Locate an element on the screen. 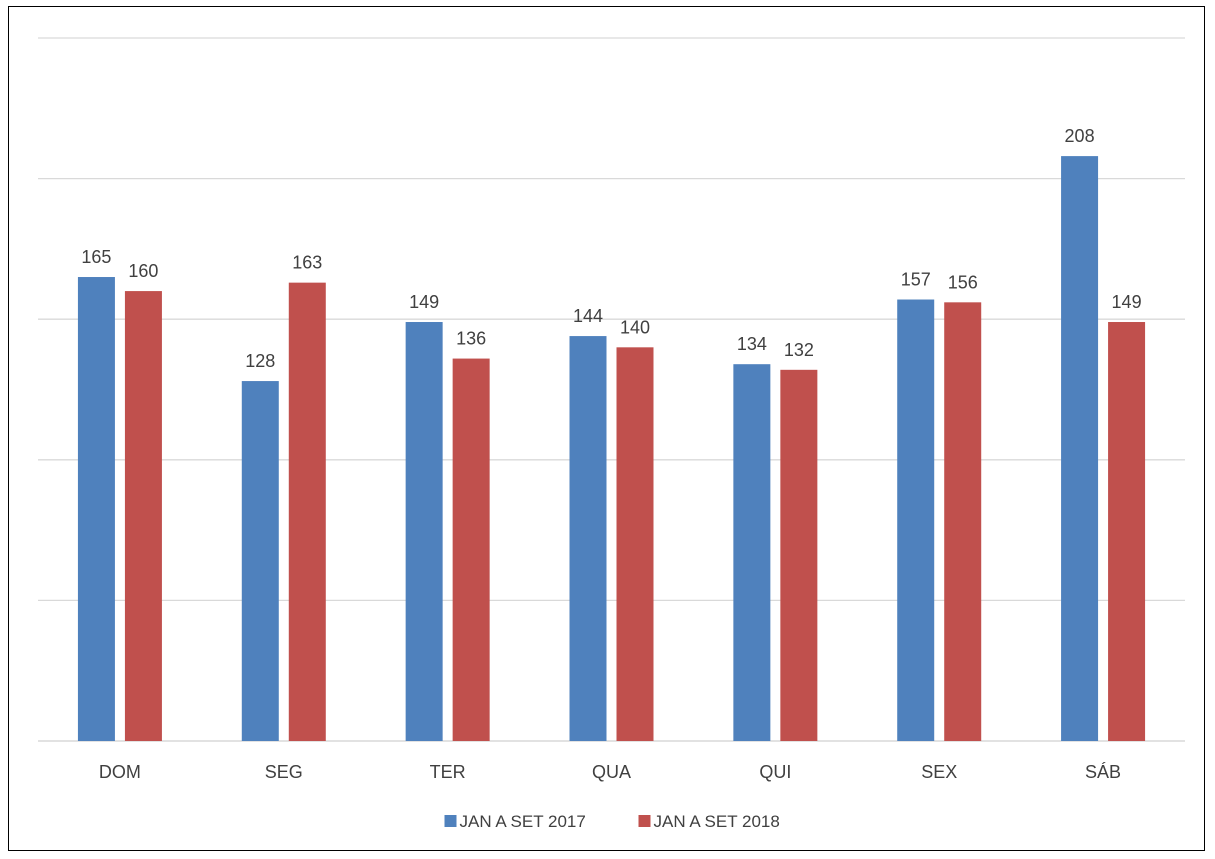  x-tick-label: TER is located at coordinates (448, 772).